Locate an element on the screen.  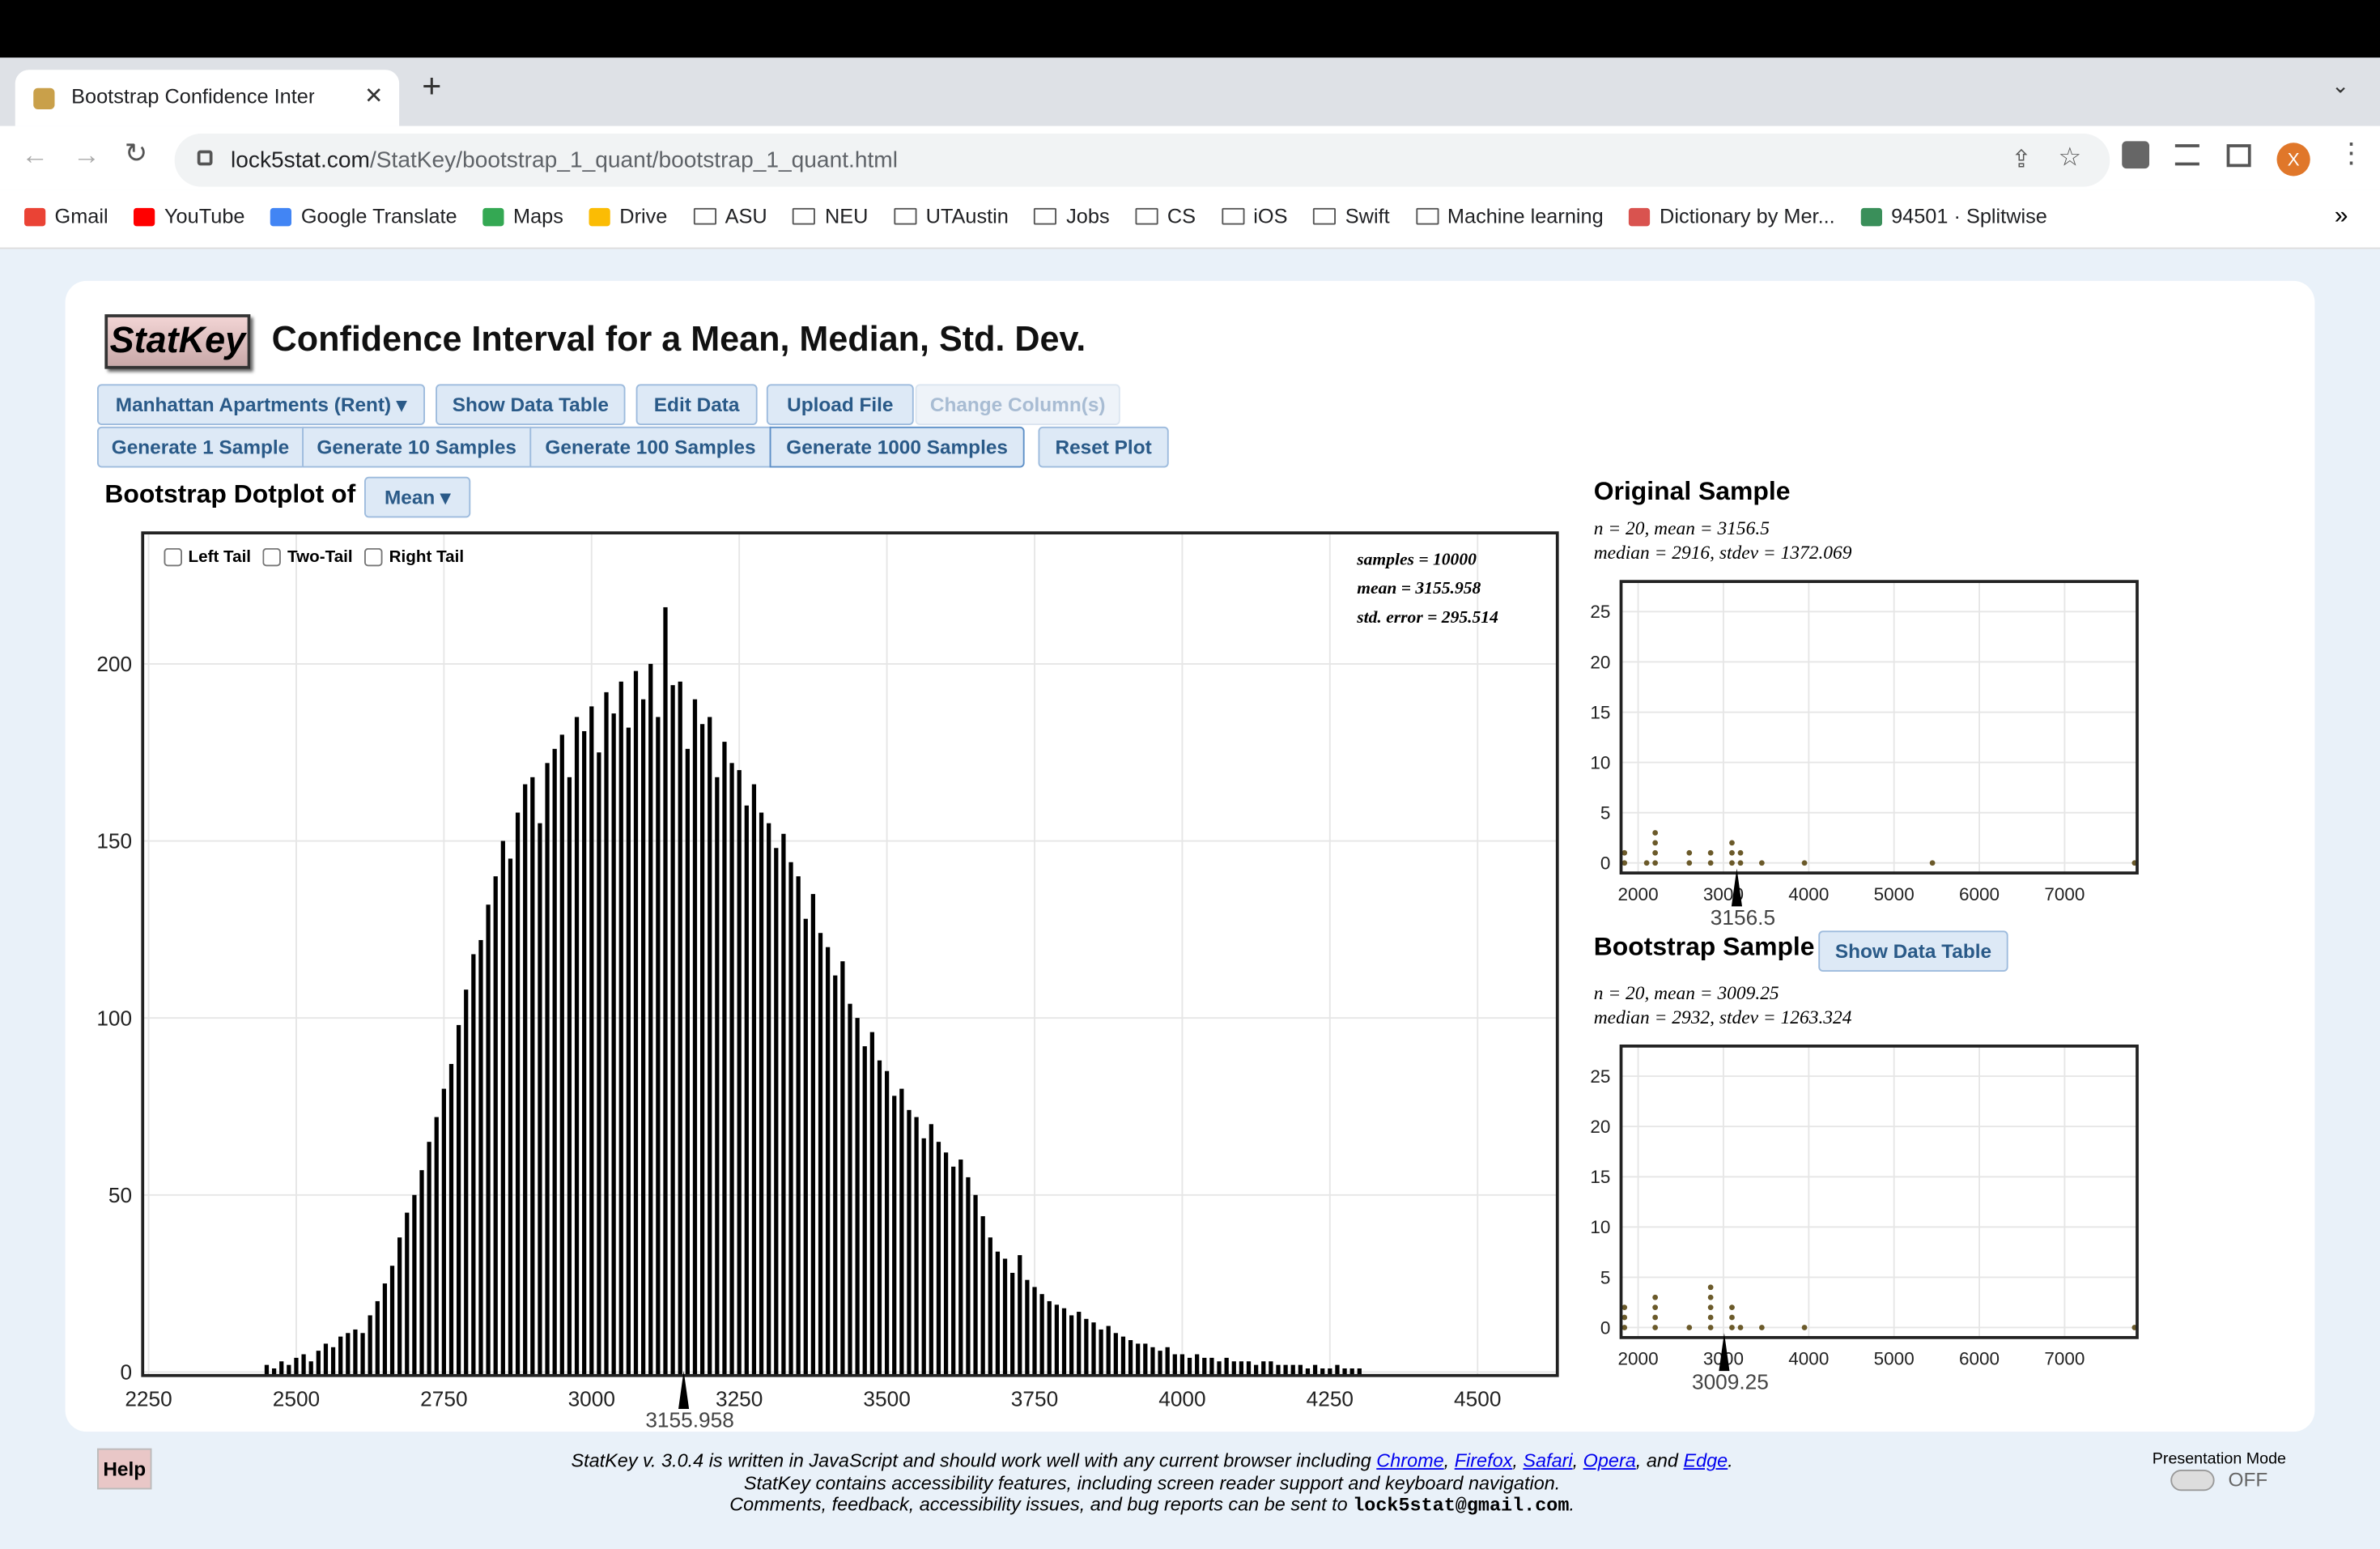
tab-close: ✕ is located at coordinates (374, 96).